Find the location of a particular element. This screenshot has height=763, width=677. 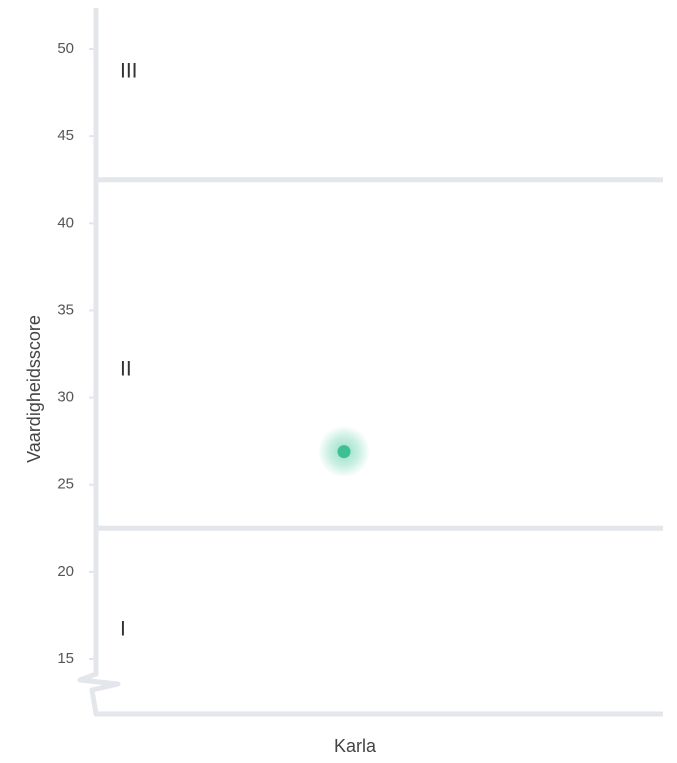

band-label-i: I is located at coordinates (123, 629).